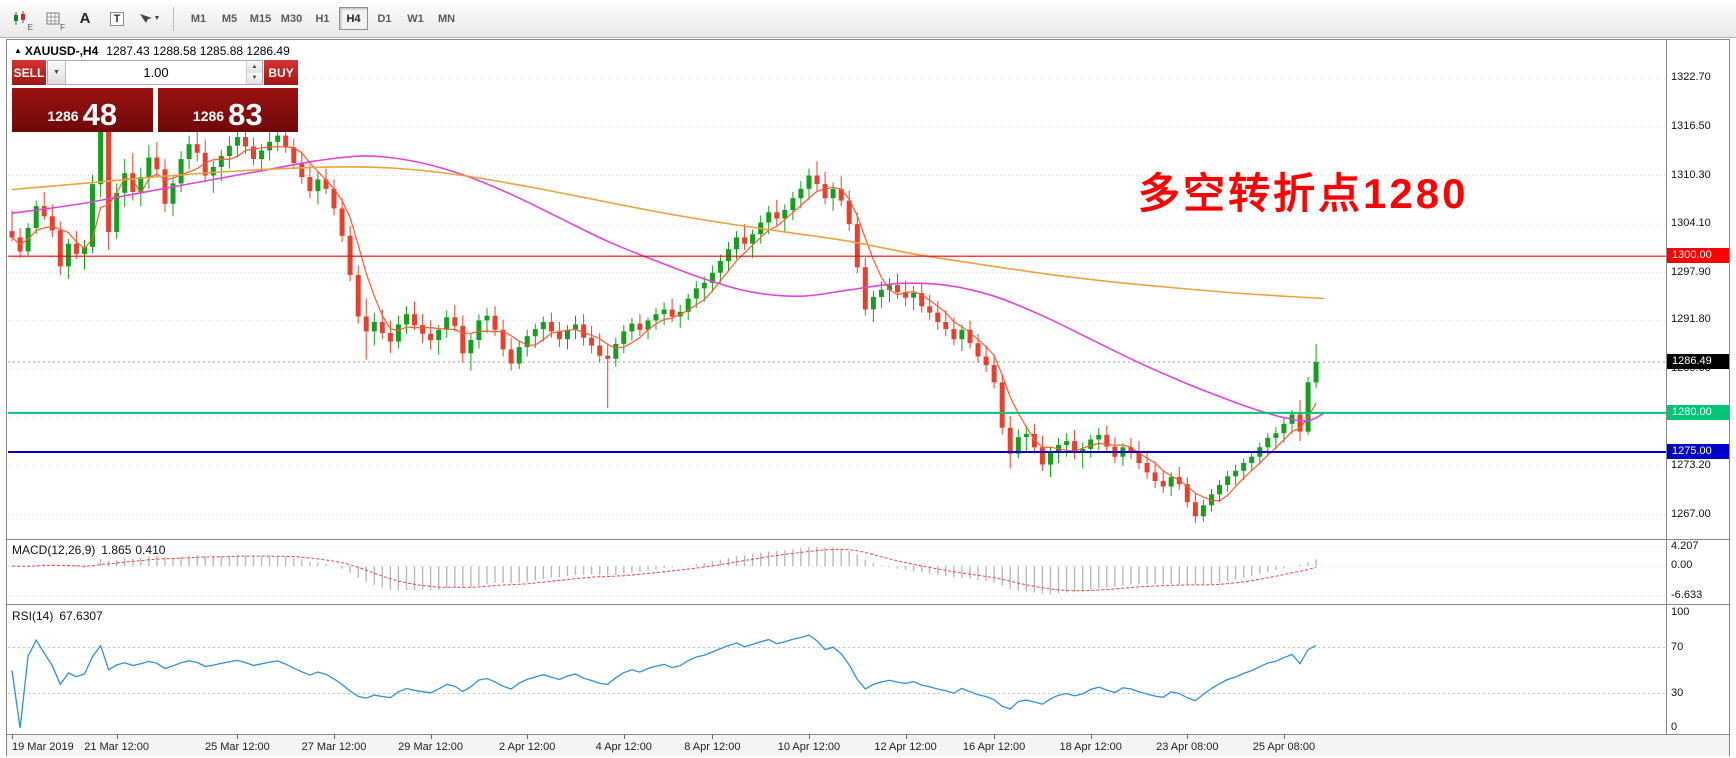 The width and height of the screenshot is (1736, 758). What do you see at coordinates (198, 51) in the screenshot?
I see `ohlc-readout: 1287.43 1288.58 1285.88 1286.49` at bounding box center [198, 51].